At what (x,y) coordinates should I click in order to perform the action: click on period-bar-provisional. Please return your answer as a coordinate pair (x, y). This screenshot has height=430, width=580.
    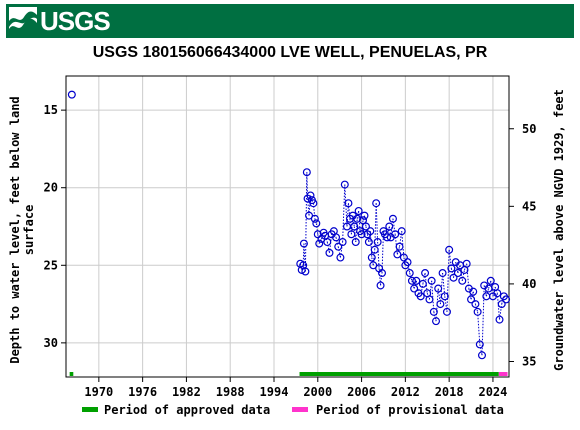
    Looking at the image, I should click on (503, 374).